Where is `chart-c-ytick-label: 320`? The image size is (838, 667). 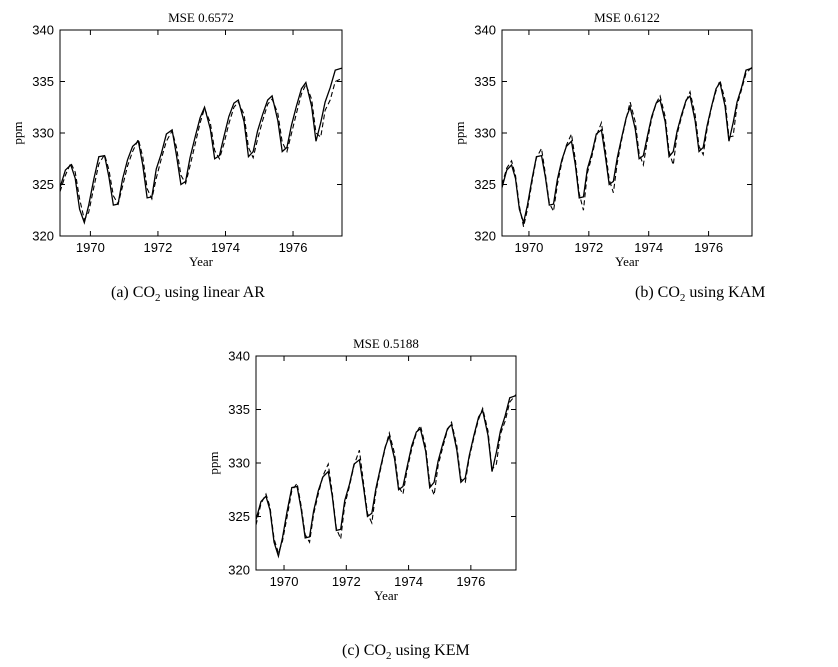 chart-c-ytick-label: 320 is located at coordinates (239, 570).